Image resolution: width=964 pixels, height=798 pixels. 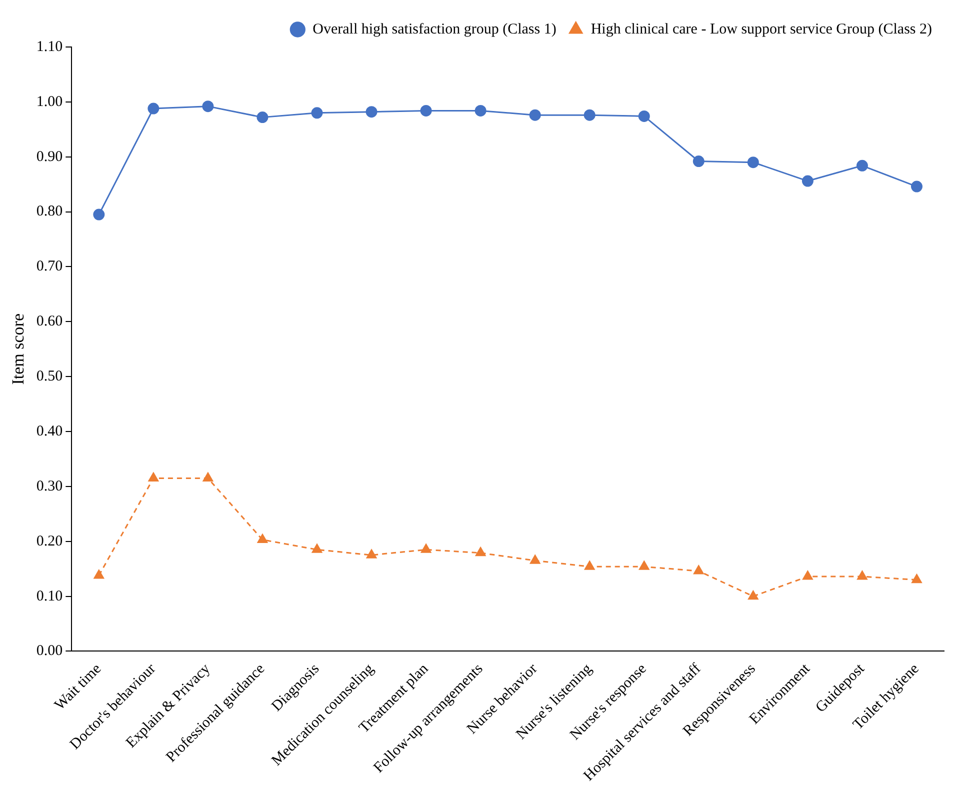 I want to click on legend-label: Overall high satisfaction group (Class 1), so click(x=434, y=29).